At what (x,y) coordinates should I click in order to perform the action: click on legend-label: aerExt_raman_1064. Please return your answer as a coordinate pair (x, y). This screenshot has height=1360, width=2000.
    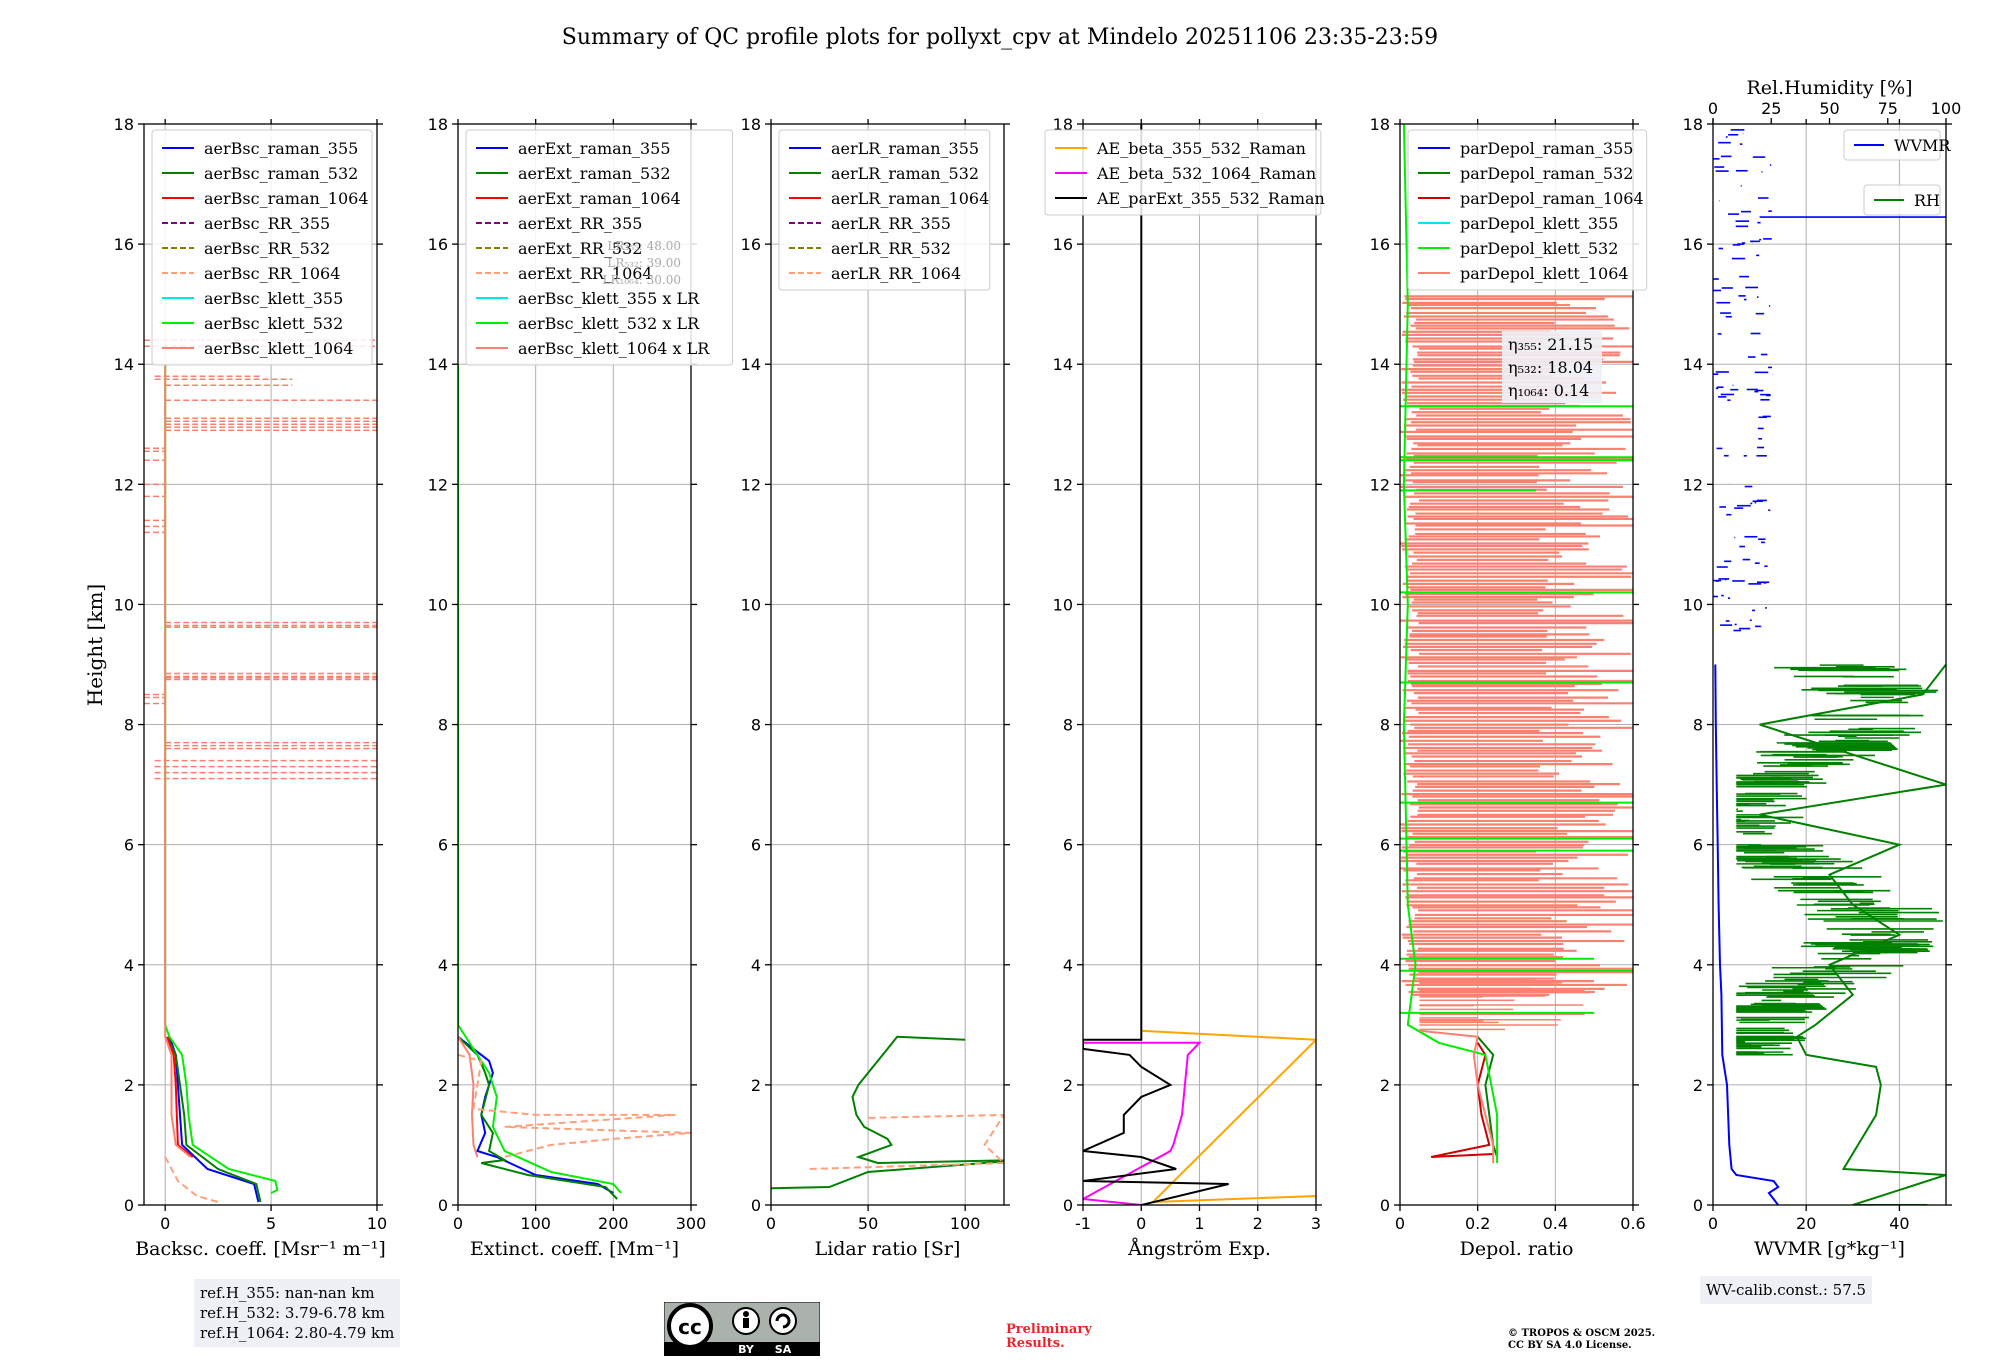
    Looking at the image, I should click on (599, 198).